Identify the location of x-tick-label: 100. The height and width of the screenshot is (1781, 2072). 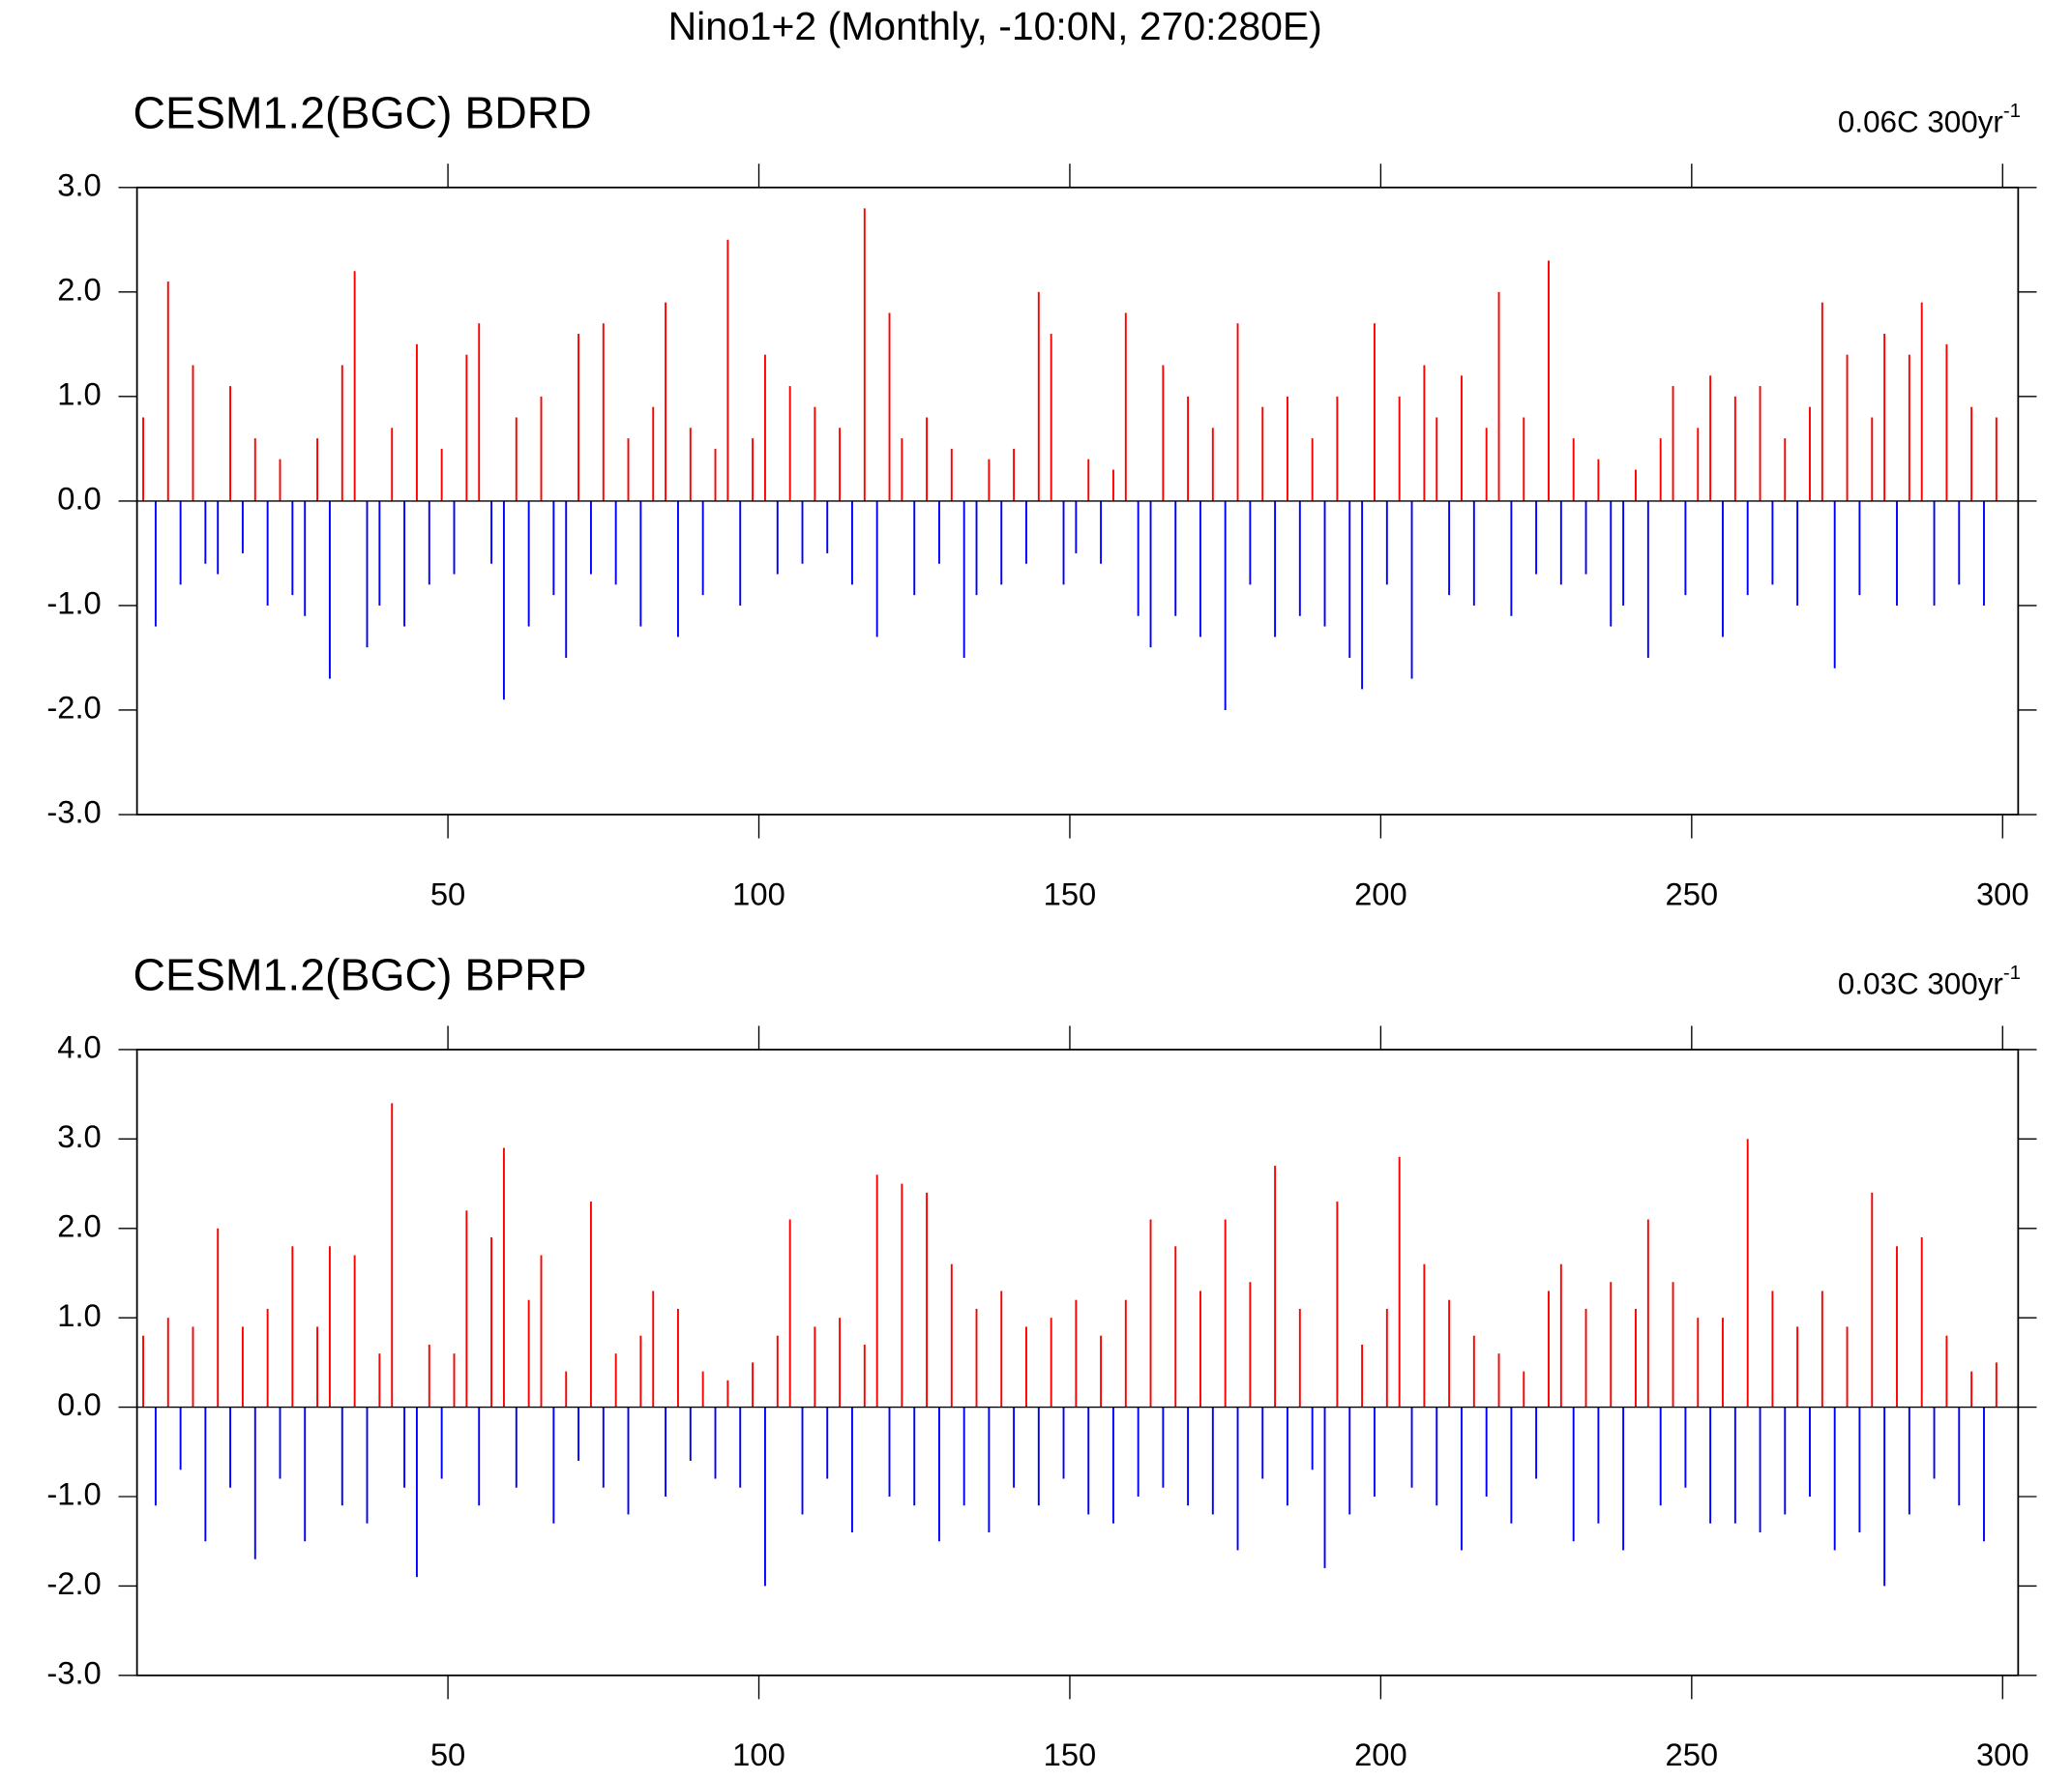
(758, 1754).